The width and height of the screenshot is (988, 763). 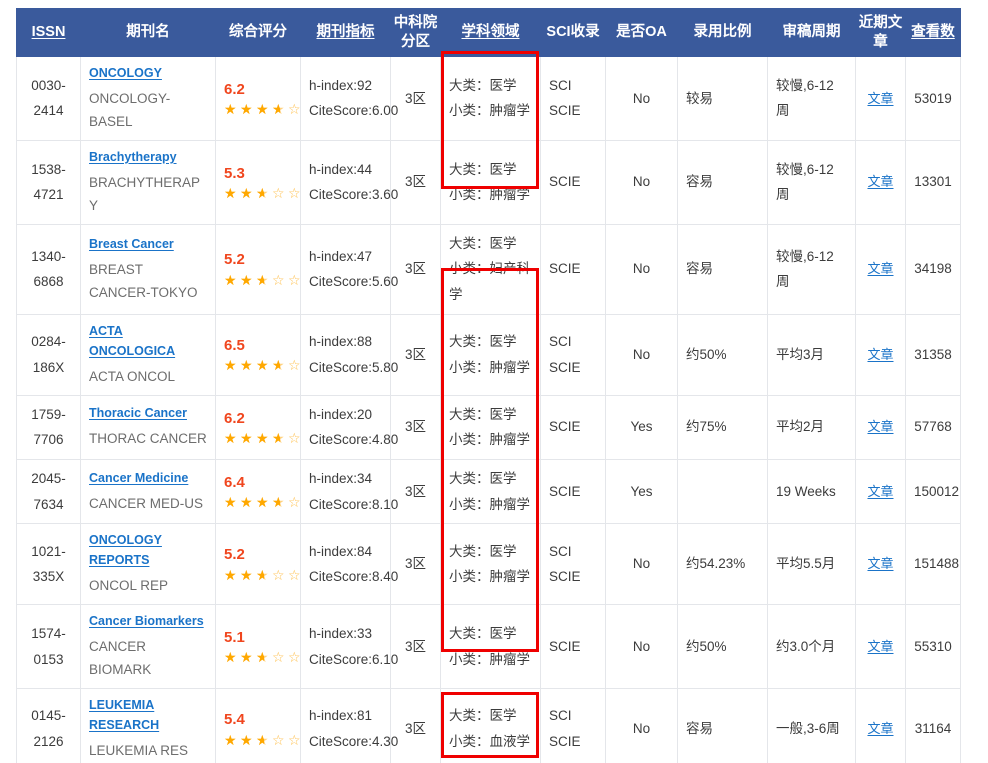 I want to click on journal-link: LEUKEMIA RESEARCH, so click(x=124, y=714).